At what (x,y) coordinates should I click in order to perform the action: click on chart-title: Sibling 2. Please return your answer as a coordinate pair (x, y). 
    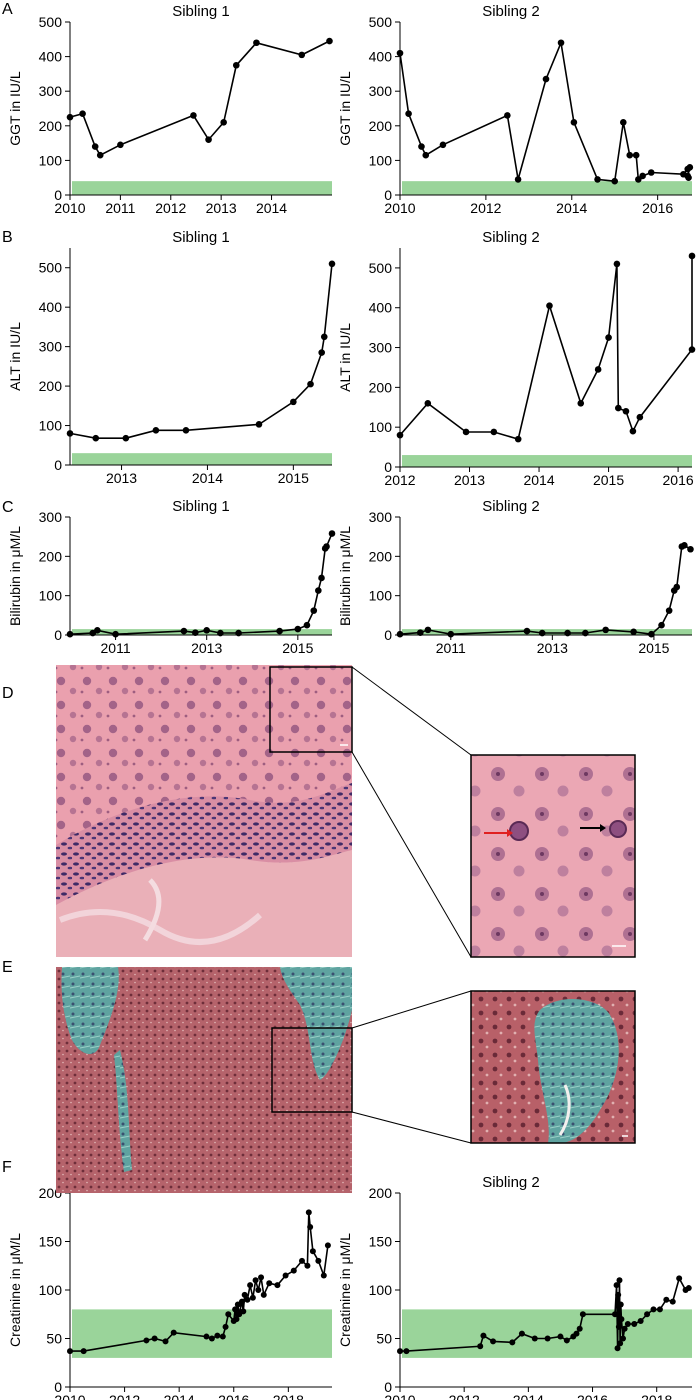
    Looking at the image, I should click on (511, 506).